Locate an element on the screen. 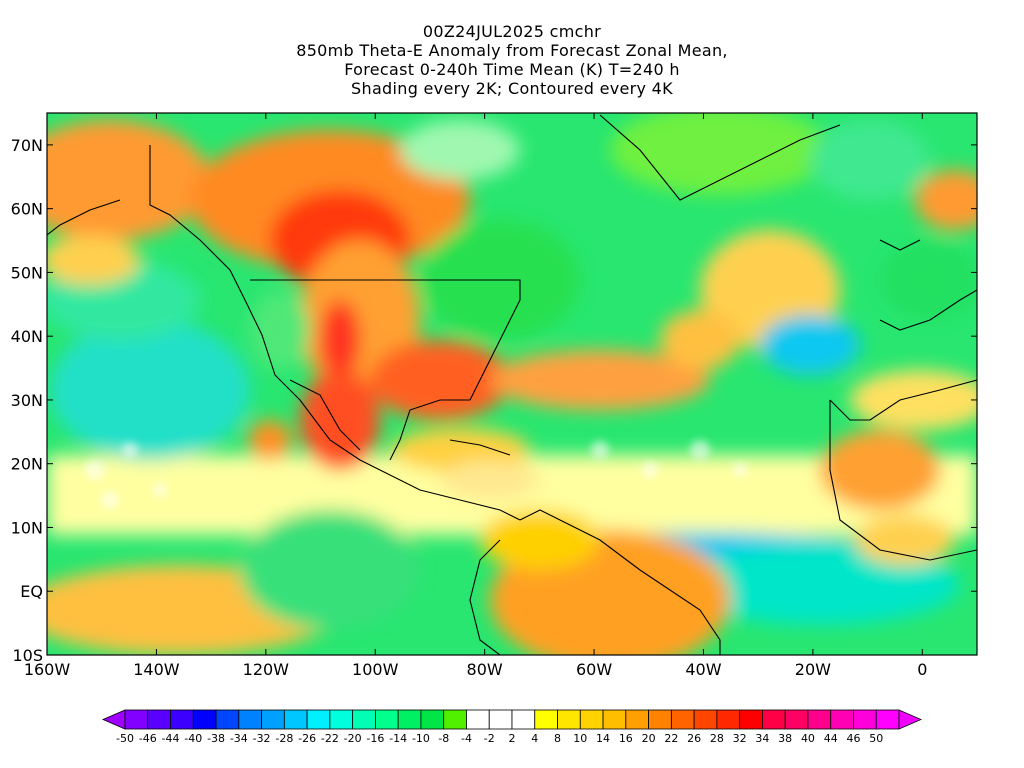 The width and height of the screenshot is (1024, 768). lat-tick-label: 10N is located at coordinates (27, 527).